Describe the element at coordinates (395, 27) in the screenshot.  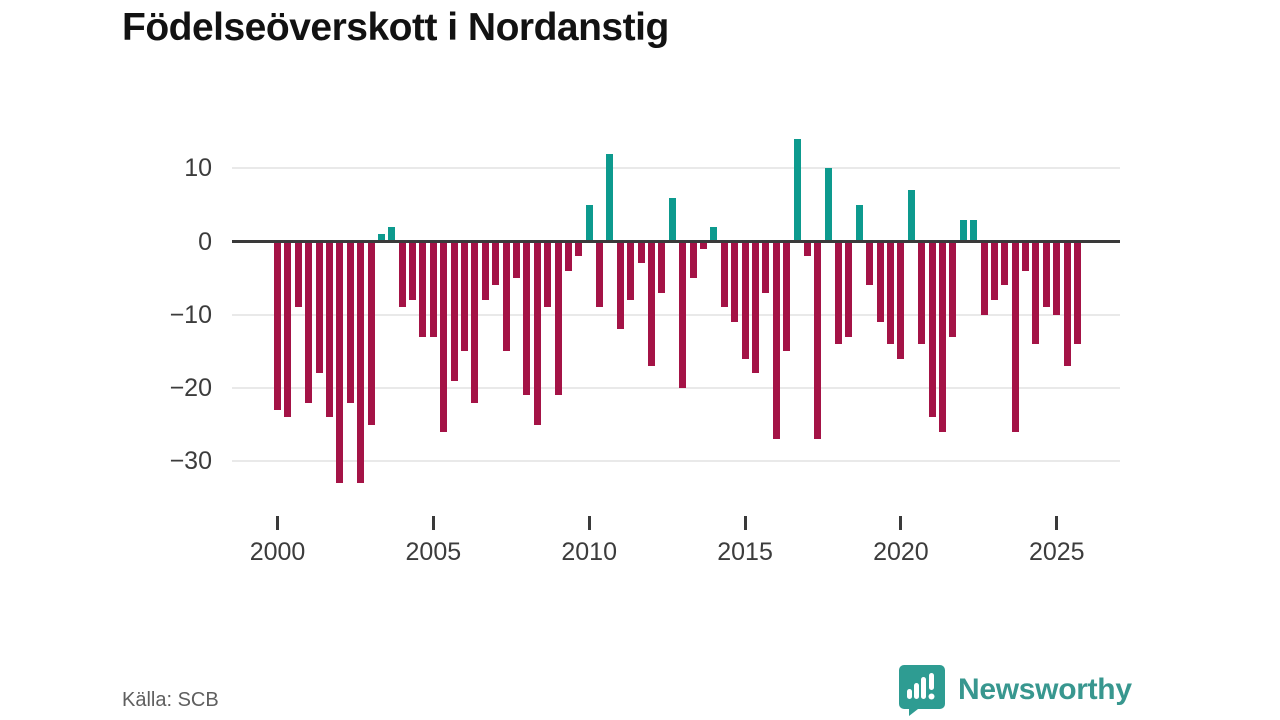
I see `chart-title: Födelseöverskott i Nordanstig` at that location.